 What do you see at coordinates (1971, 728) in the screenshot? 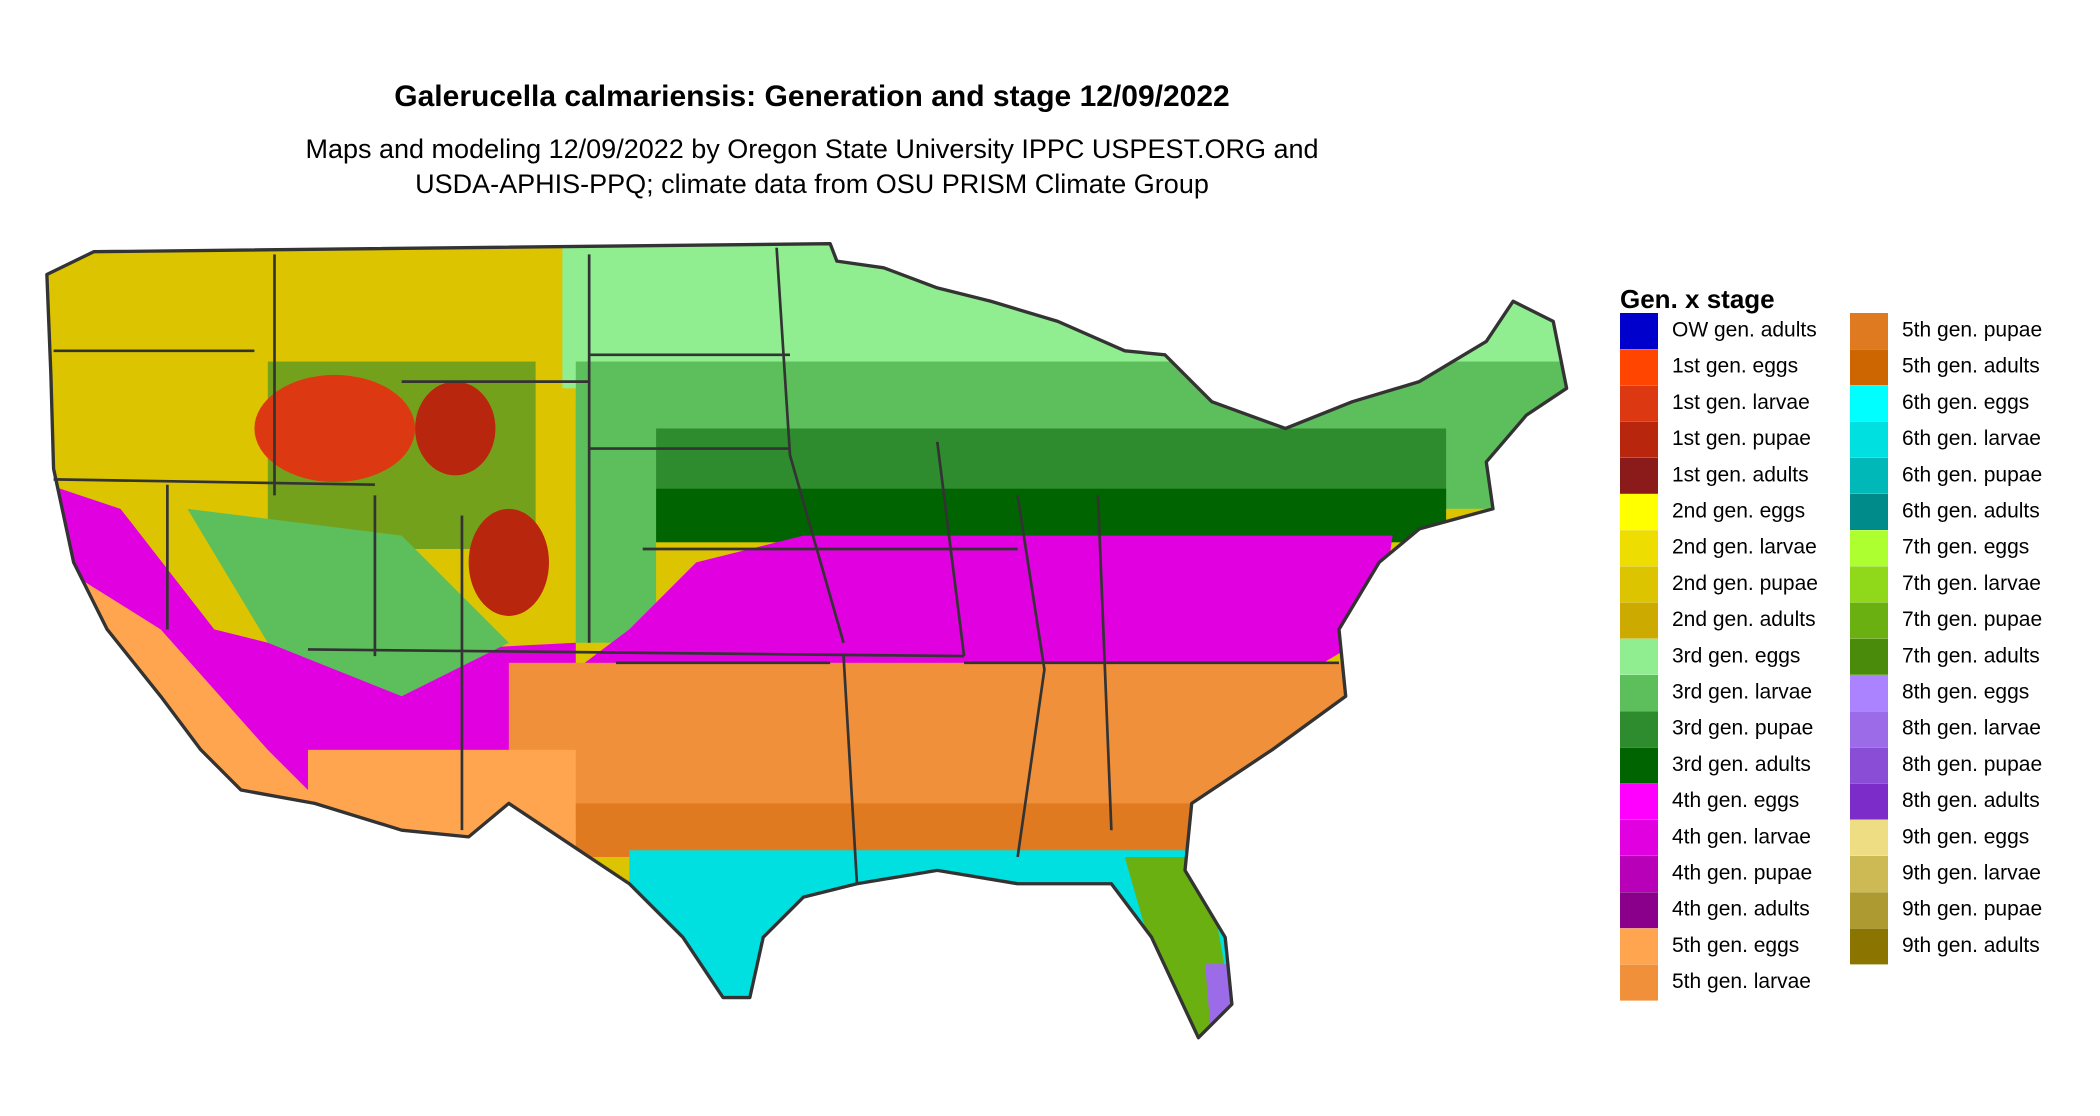
I see `legend-label: 8th gen. larvae` at bounding box center [1971, 728].